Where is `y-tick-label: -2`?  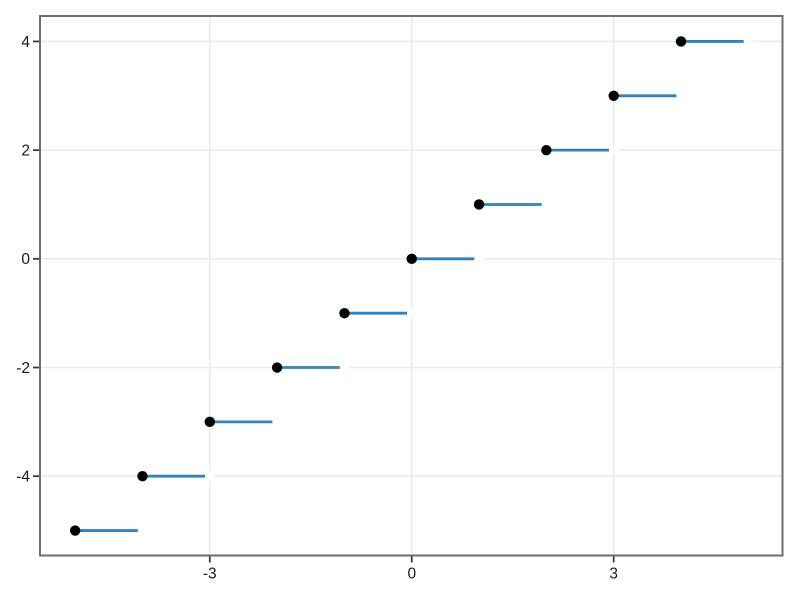 y-tick-label: -2 is located at coordinates (23, 368).